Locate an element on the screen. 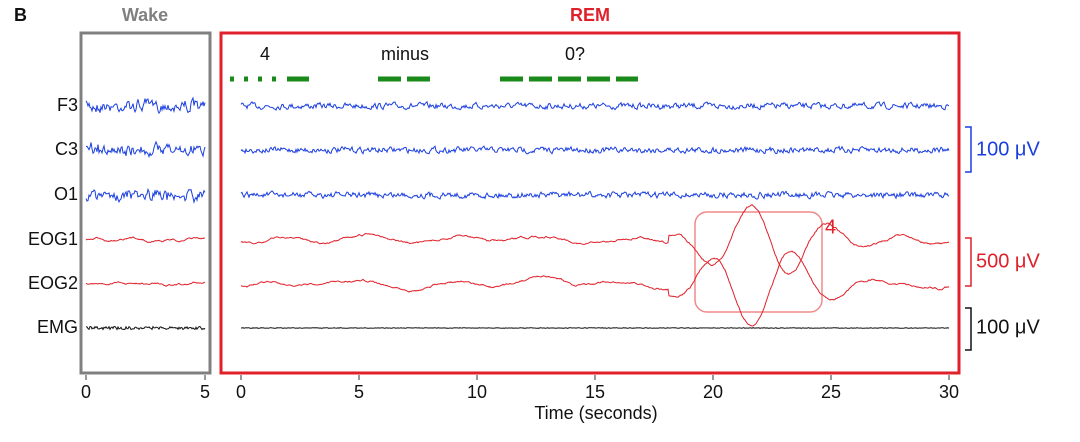 The width and height of the screenshot is (1080, 442). channel-label: EOG2 is located at coordinates (53, 283).